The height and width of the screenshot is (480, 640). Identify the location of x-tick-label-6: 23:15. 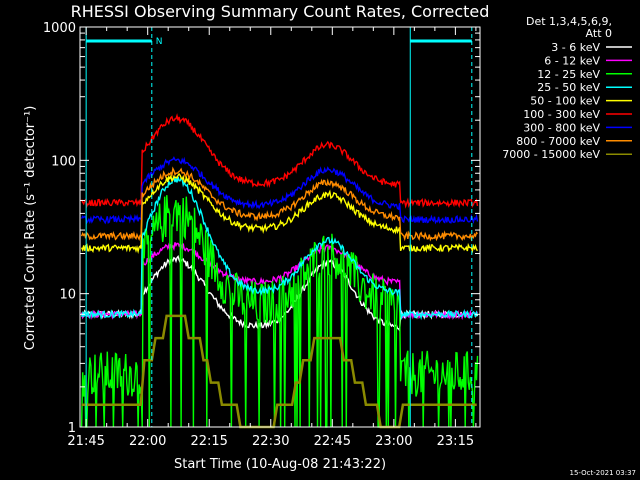
(455, 441).